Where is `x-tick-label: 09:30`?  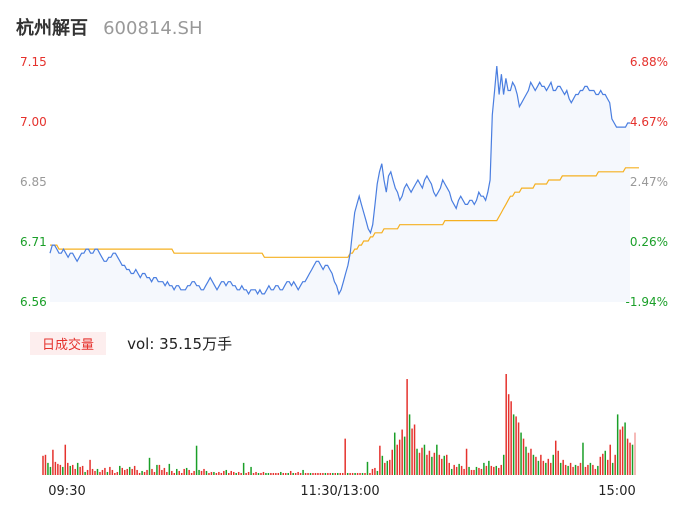 x-tick-label: 09:30 is located at coordinates (66, 491).